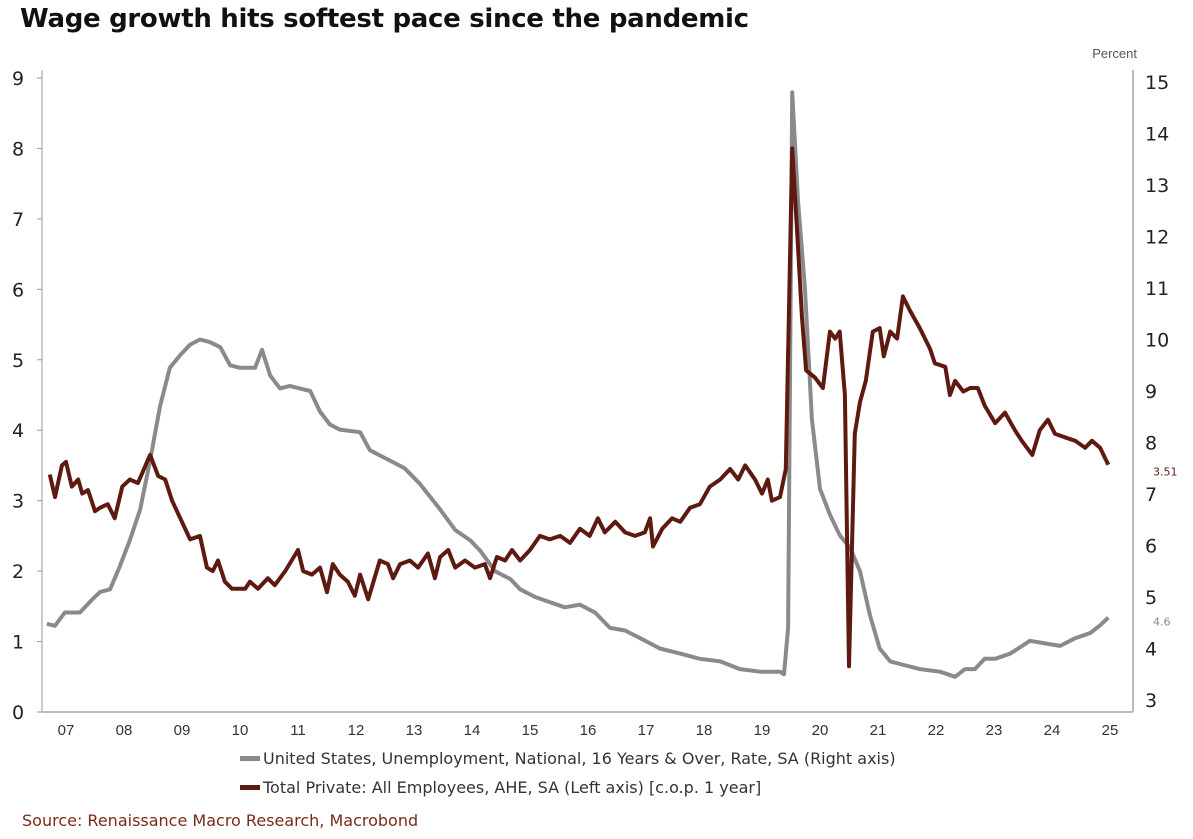  What do you see at coordinates (18, 572) in the screenshot?
I see `left-tick-label: 2` at bounding box center [18, 572].